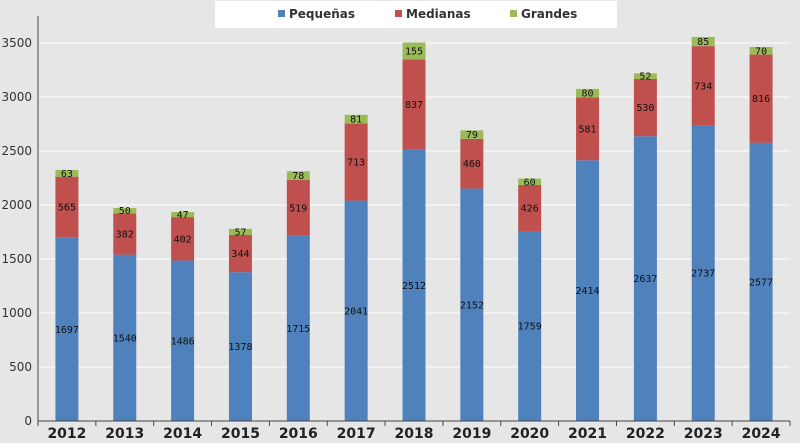  I want to click on data-label: 581, so click(588, 129).